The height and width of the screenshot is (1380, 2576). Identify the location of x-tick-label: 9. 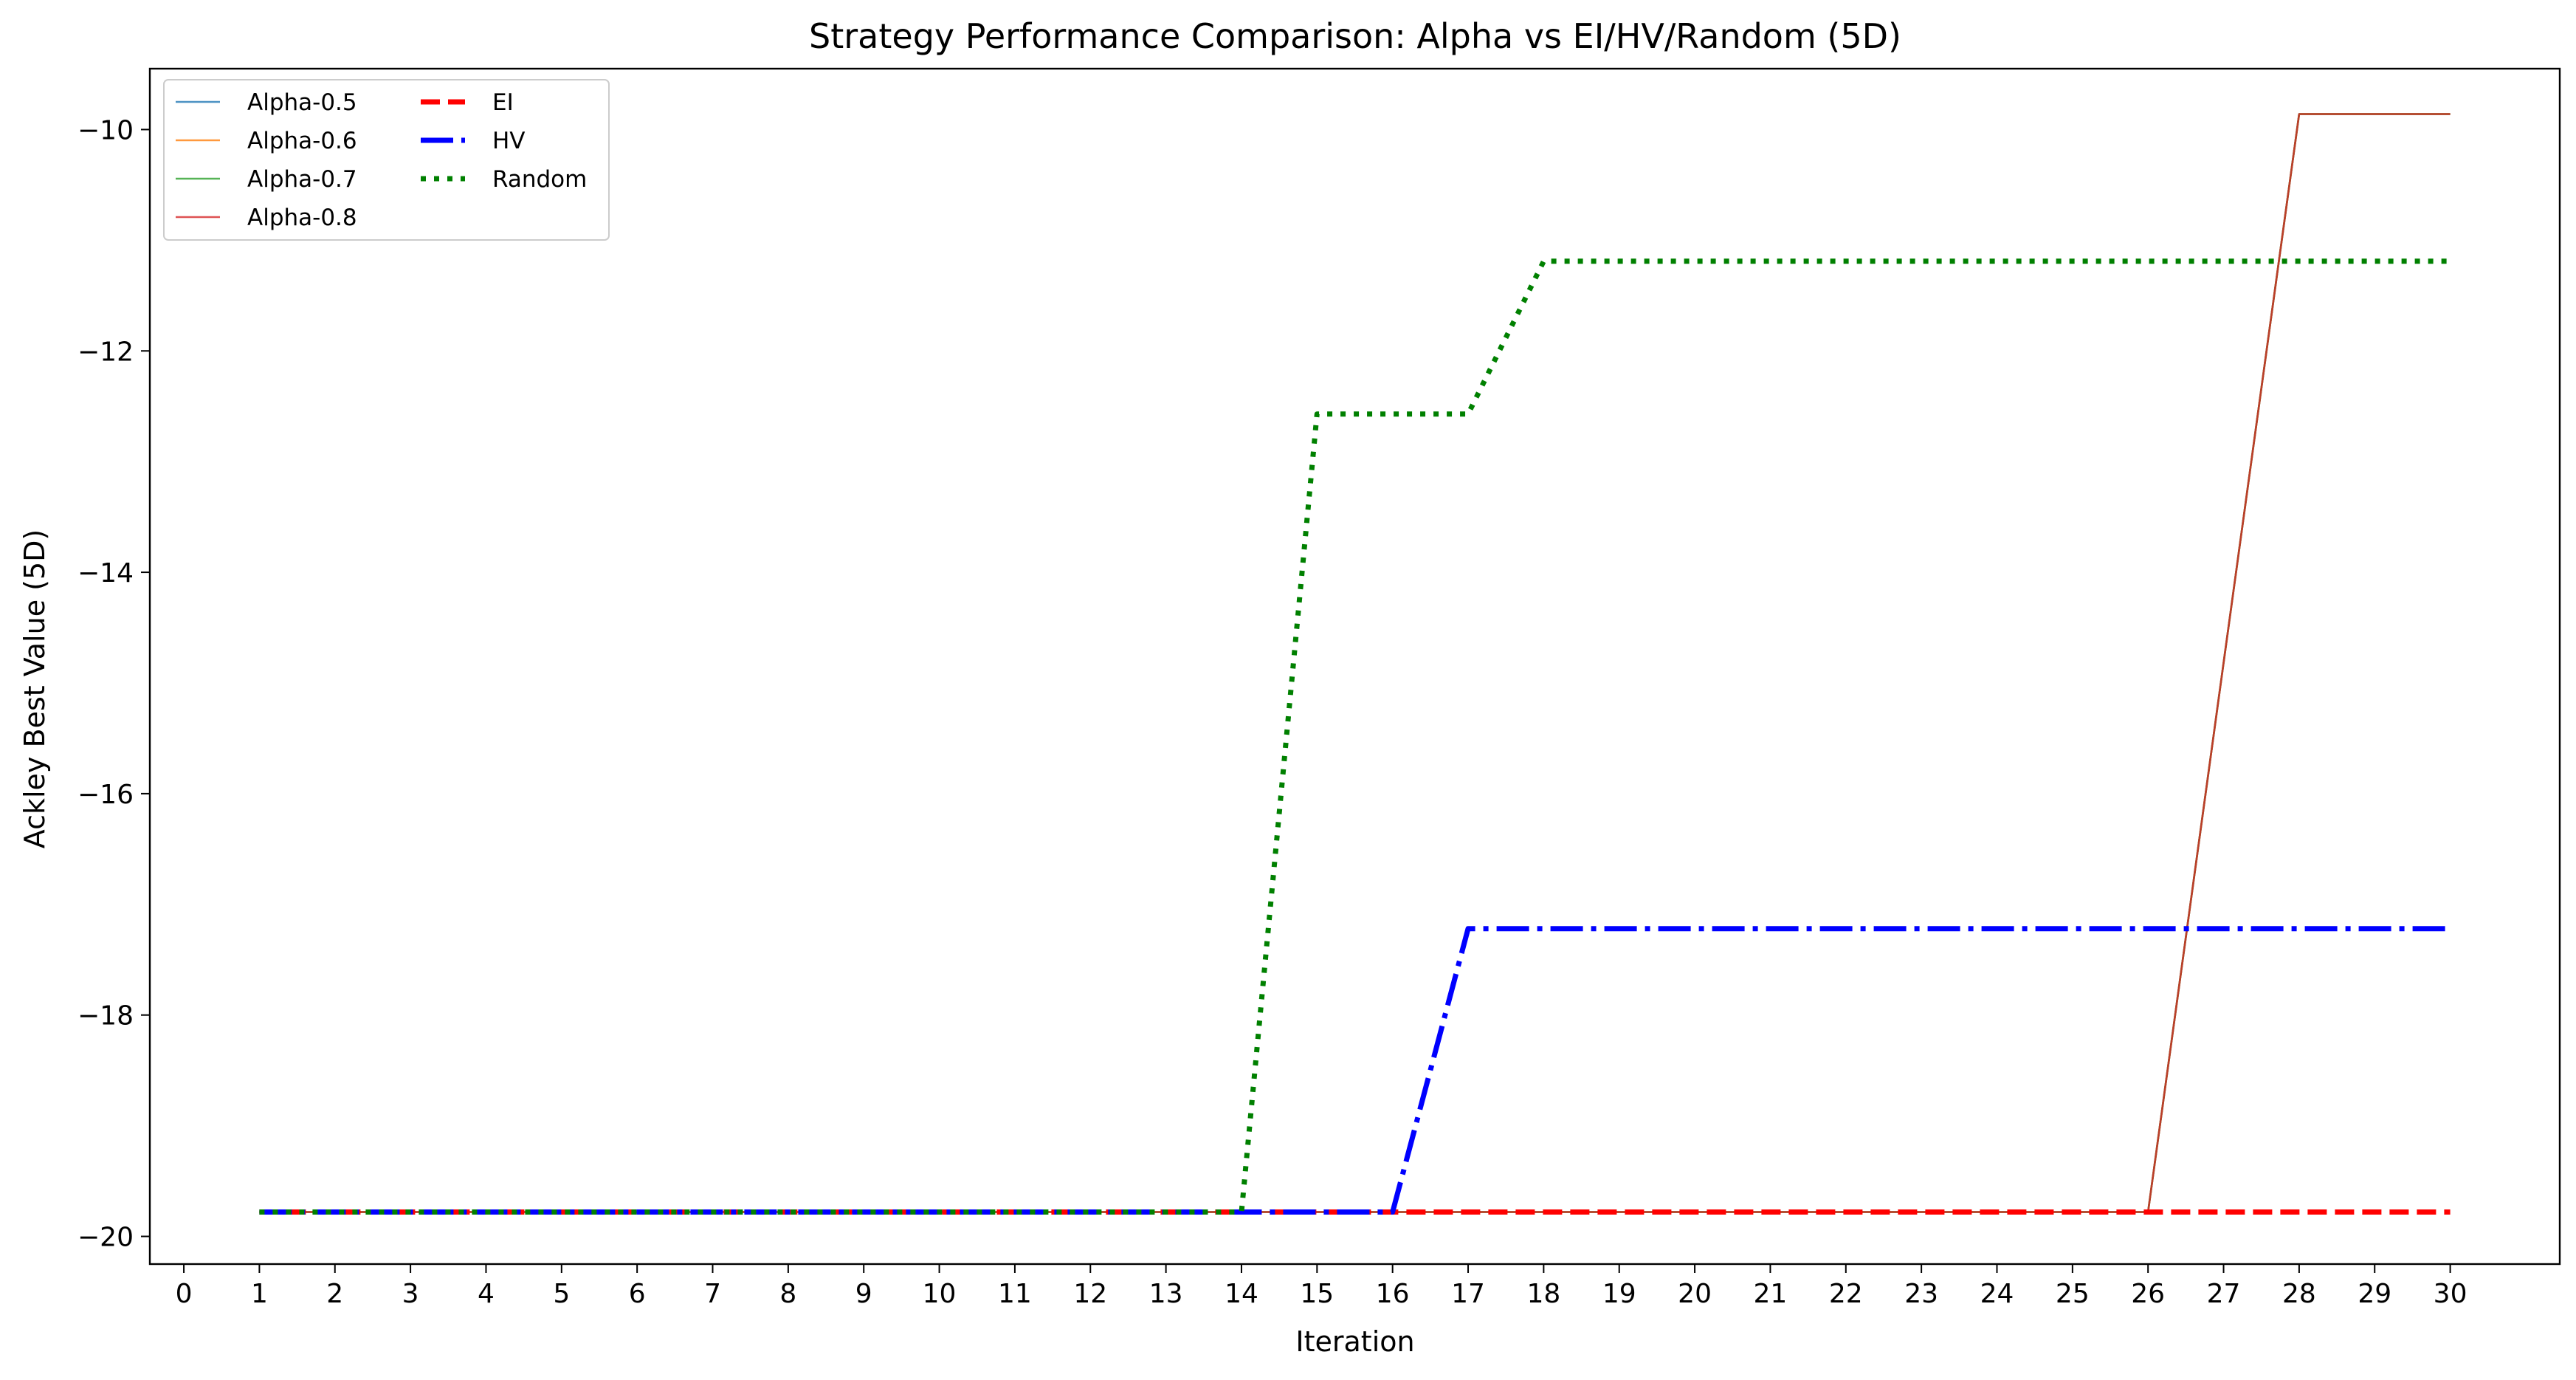
(864, 1294).